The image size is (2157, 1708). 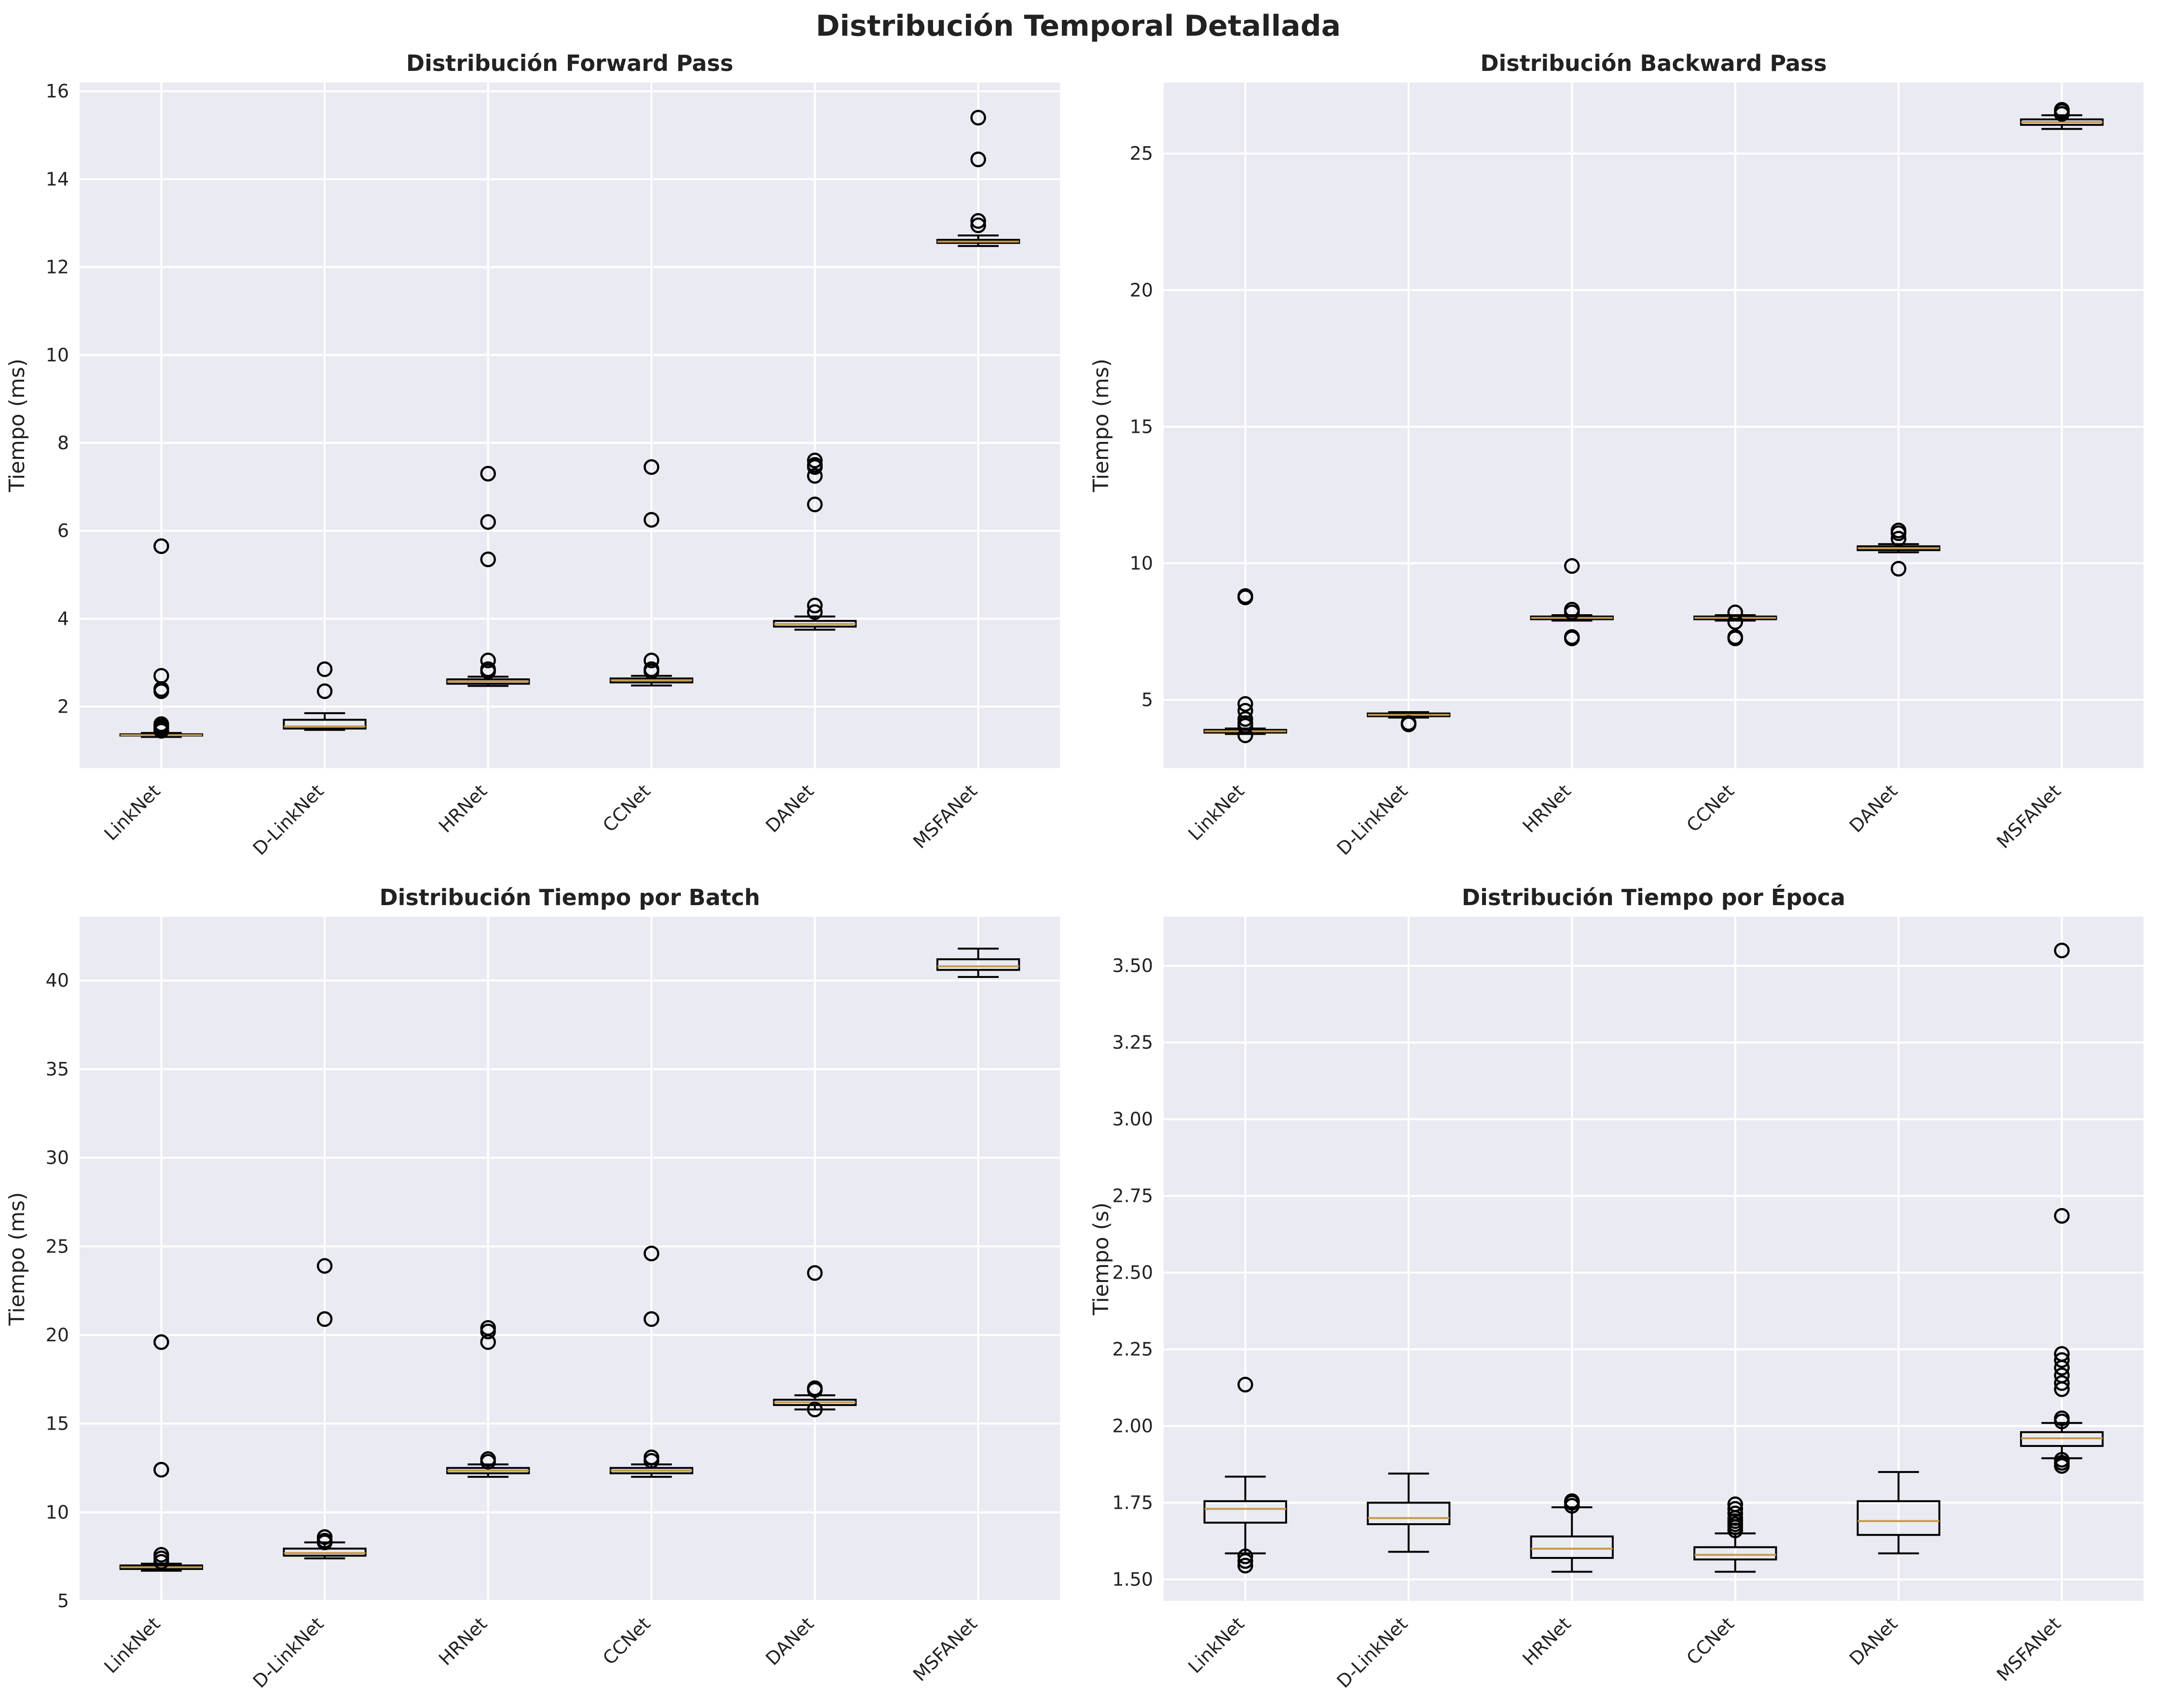 What do you see at coordinates (1141, 153) in the screenshot?
I see `y-tick-label: 25` at bounding box center [1141, 153].